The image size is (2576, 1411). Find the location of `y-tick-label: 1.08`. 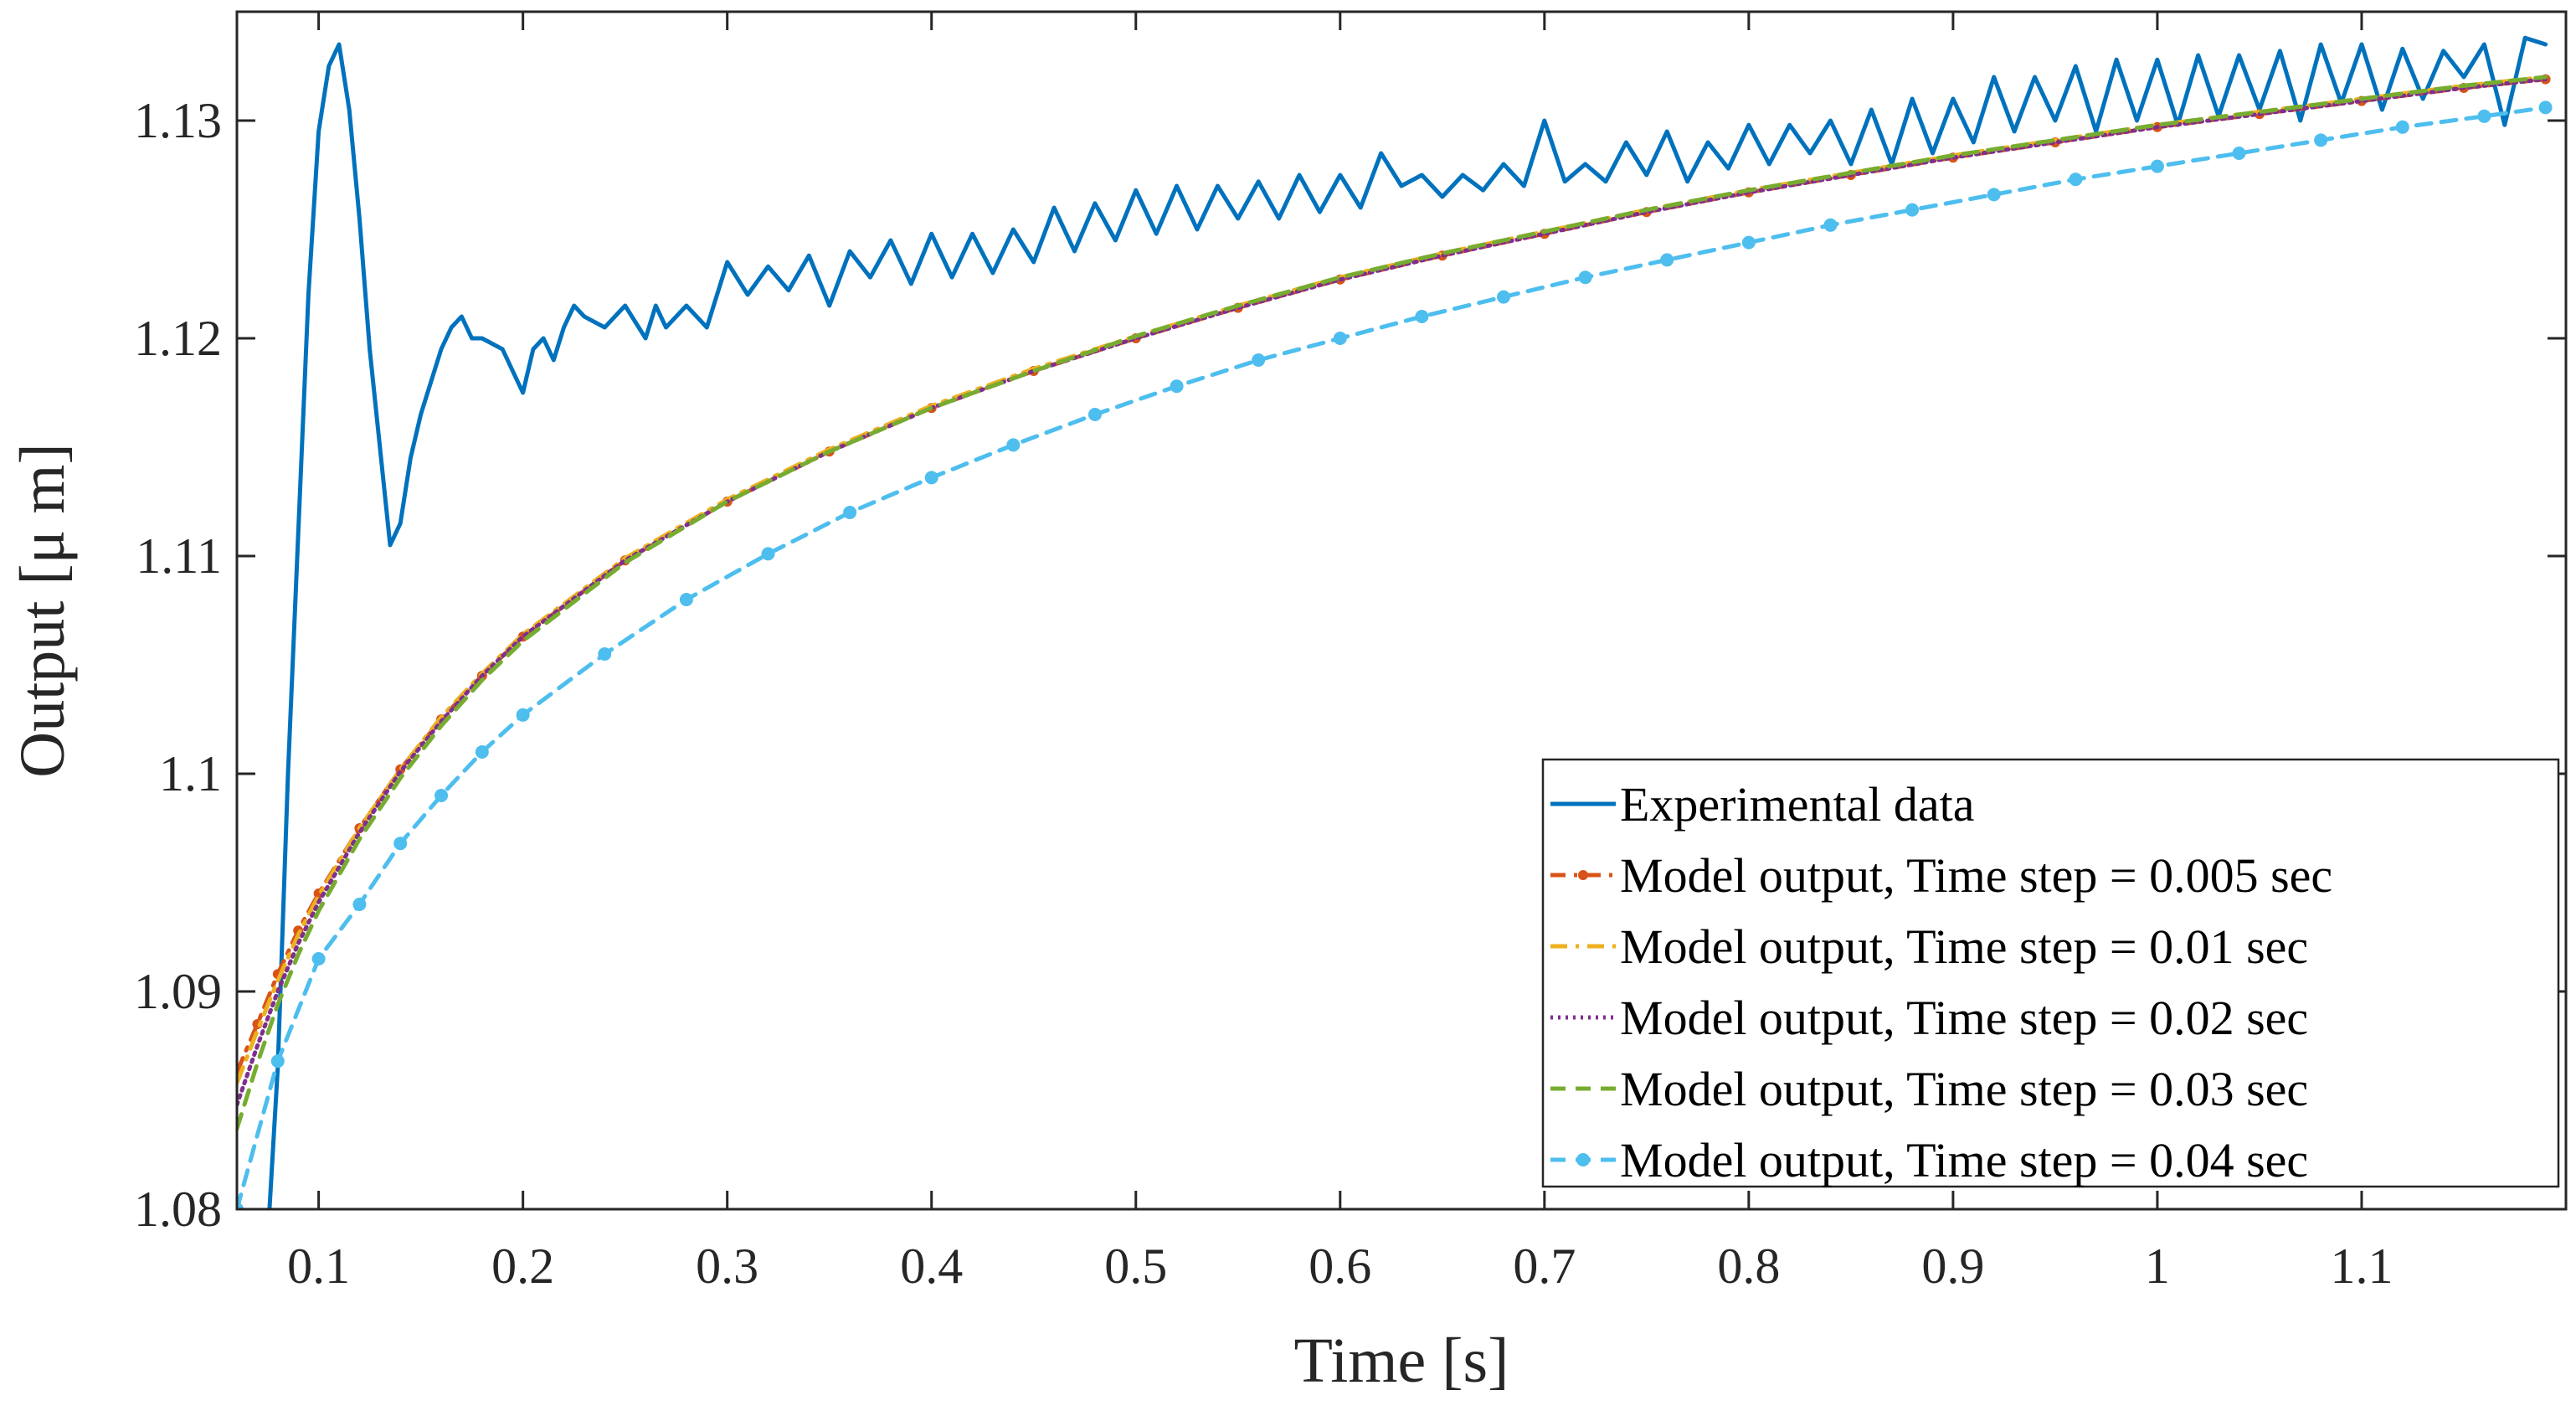

y-tick-label: 1.08 is located at coordinates (178, 1209).